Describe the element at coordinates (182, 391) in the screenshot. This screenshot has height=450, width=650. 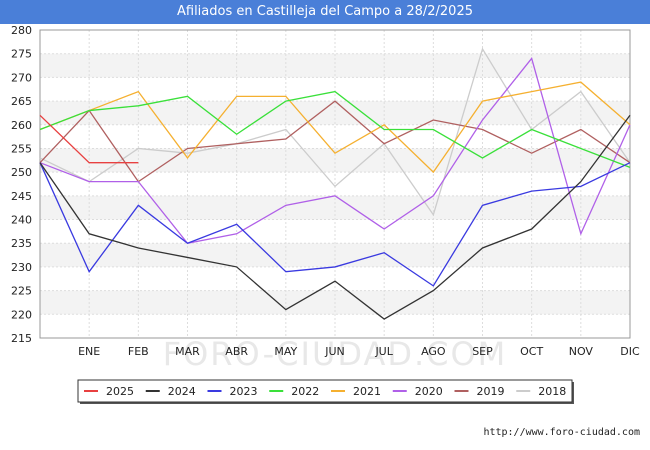
I see `legend-label: 2024` at that location.